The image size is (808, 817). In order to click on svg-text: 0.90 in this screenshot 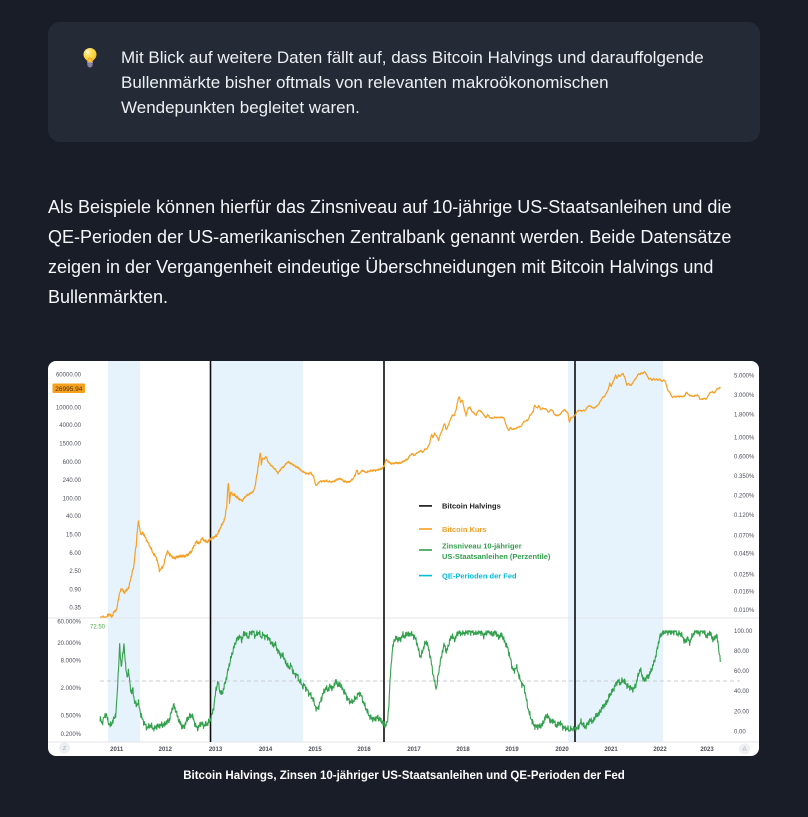, I will do `click(75, 591)`.